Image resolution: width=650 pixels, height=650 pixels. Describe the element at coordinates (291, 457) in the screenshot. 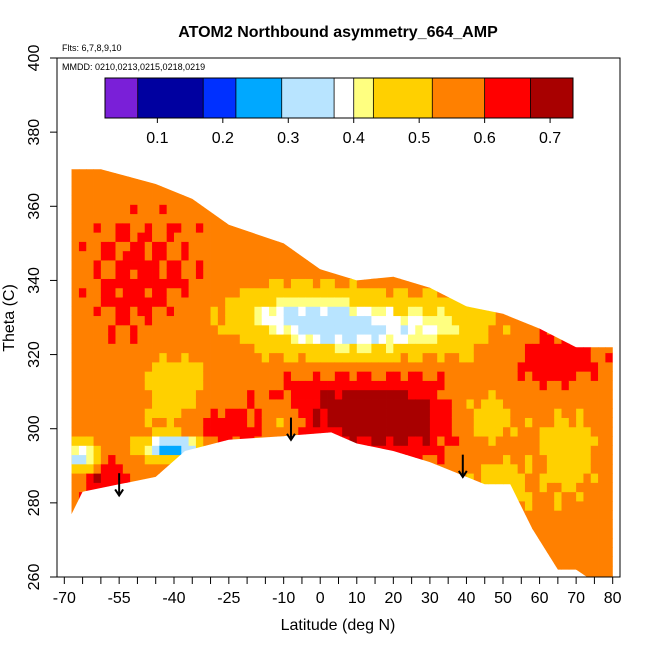

I see `feature-arrows` at that location.